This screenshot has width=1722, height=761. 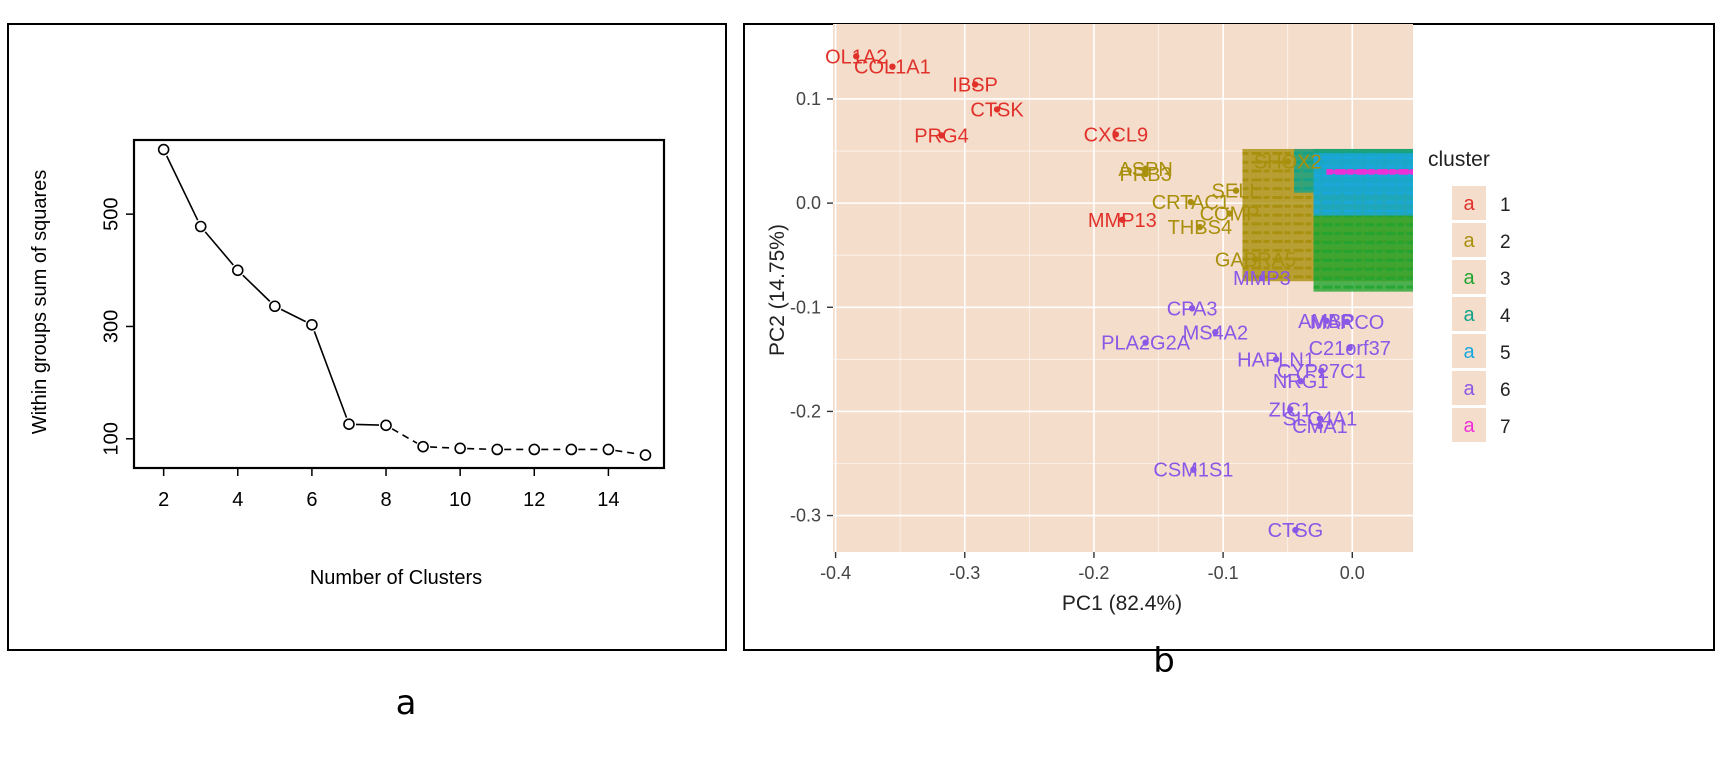 What do you see at coordinates (1262, 279) in the screenshot?
I see `pca-point-label: MMP3` at bounding box center [1262, 279].